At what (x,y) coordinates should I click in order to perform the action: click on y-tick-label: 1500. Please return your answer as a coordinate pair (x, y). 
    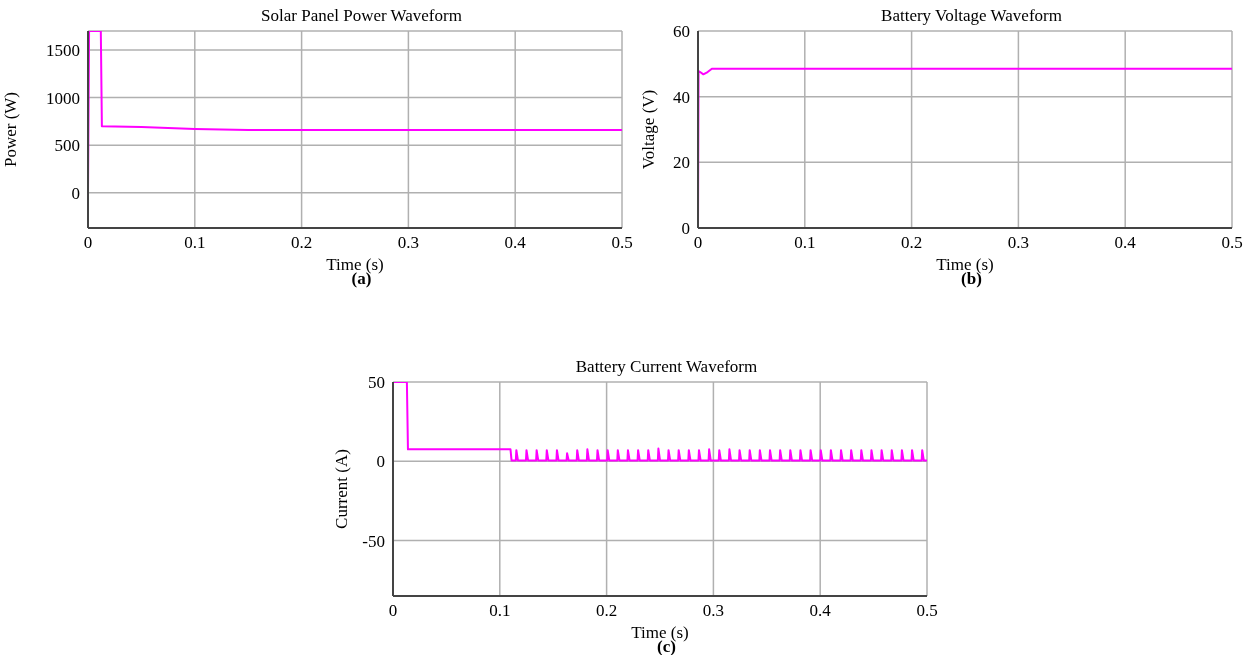
    Looking at the image, I should click on (63, 51).